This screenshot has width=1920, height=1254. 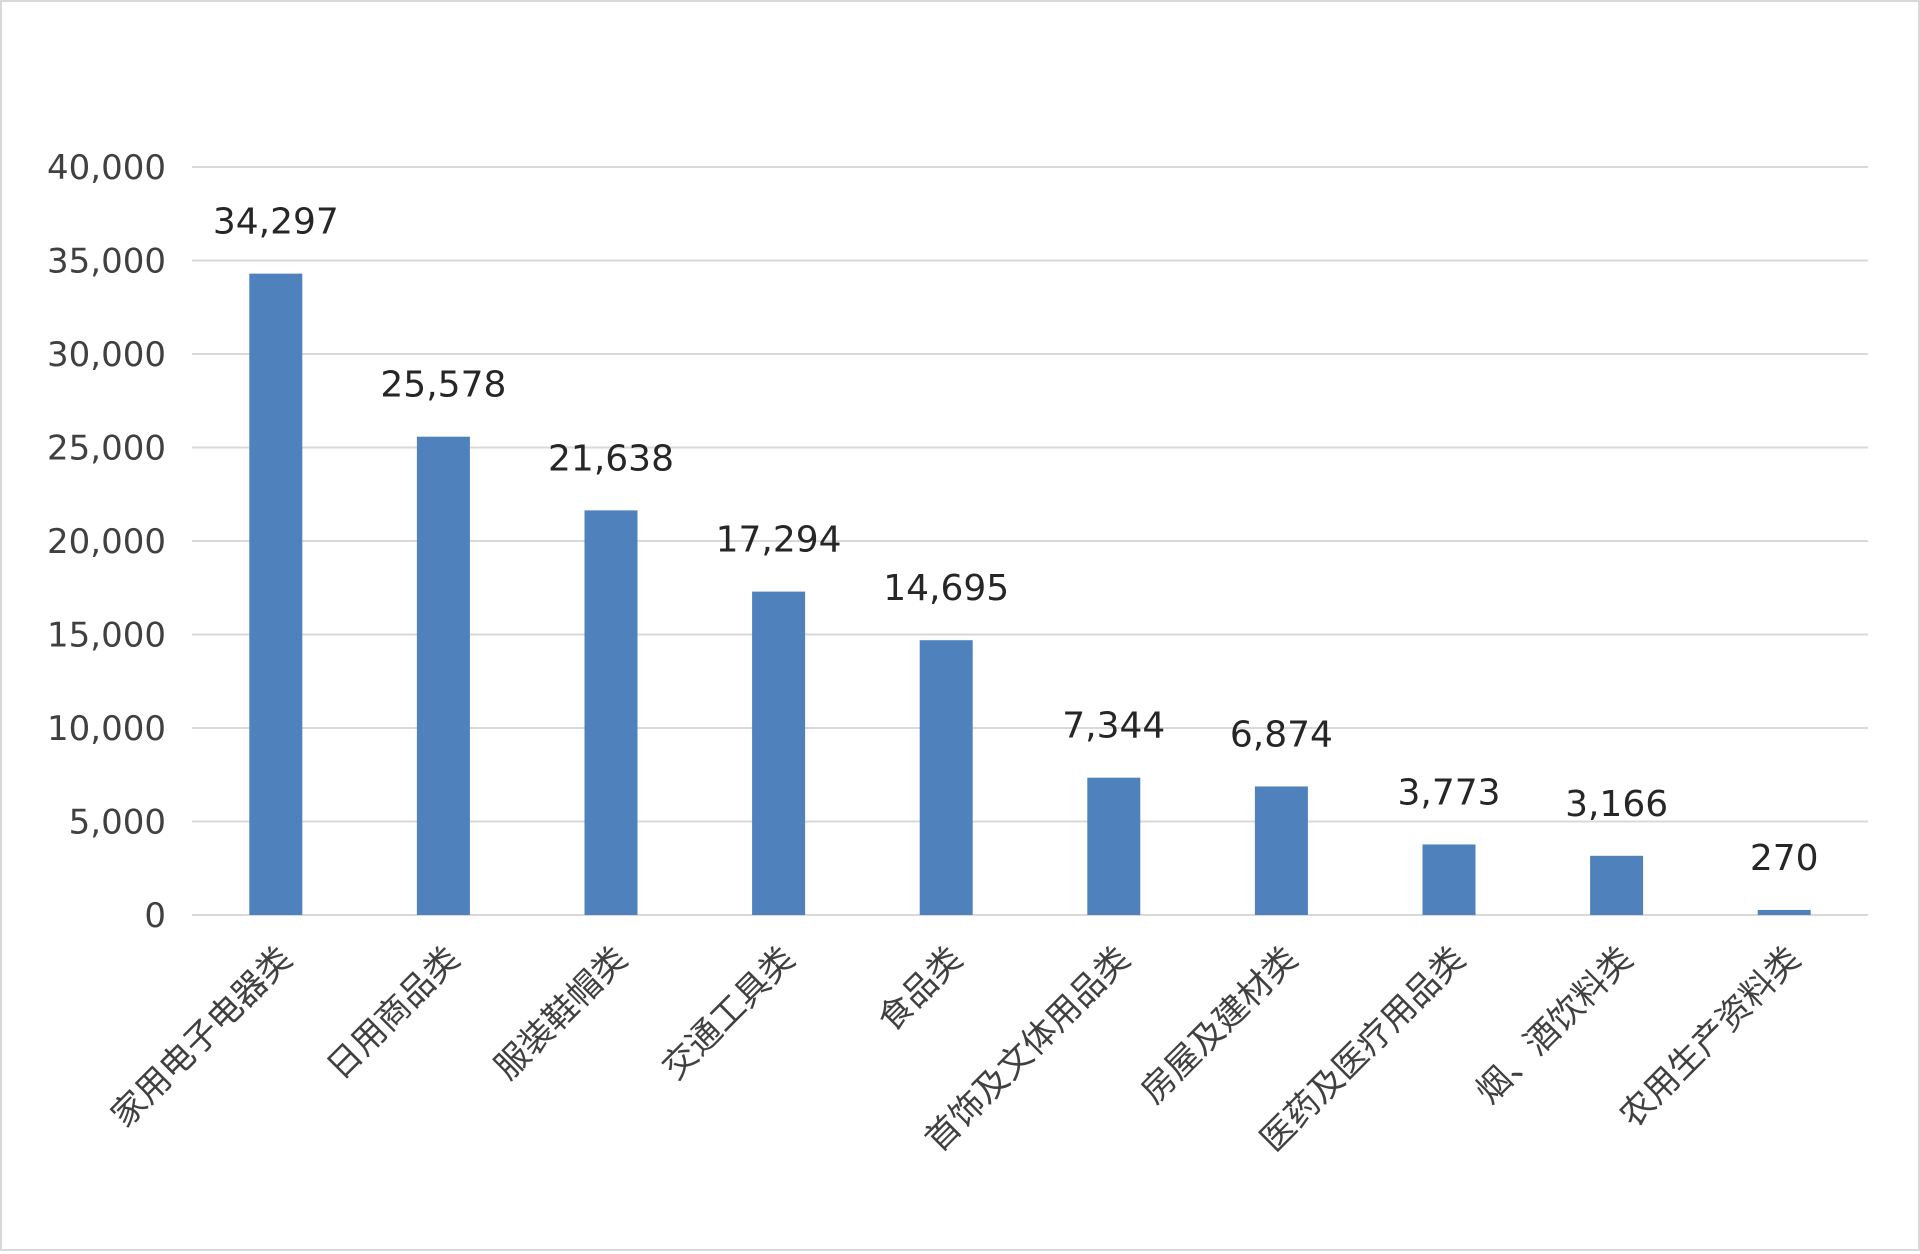 What do you see at coordinates (276, 222) in the screenshot?
I see `data-label: 34,297` at bounding box center [276, 222].